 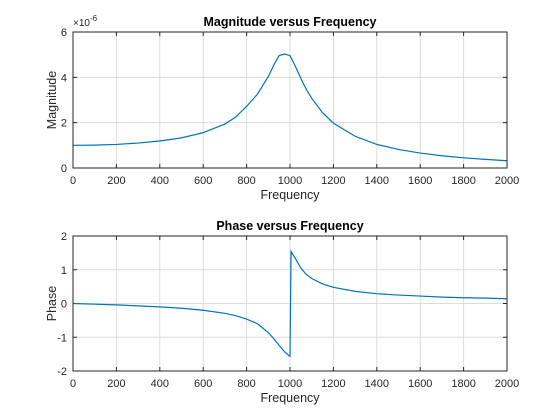 What do you see at coordinates (64, 33) in the screenshot?
I see `magnitude-ytick-label: 6` at bounding box center [64, 33].